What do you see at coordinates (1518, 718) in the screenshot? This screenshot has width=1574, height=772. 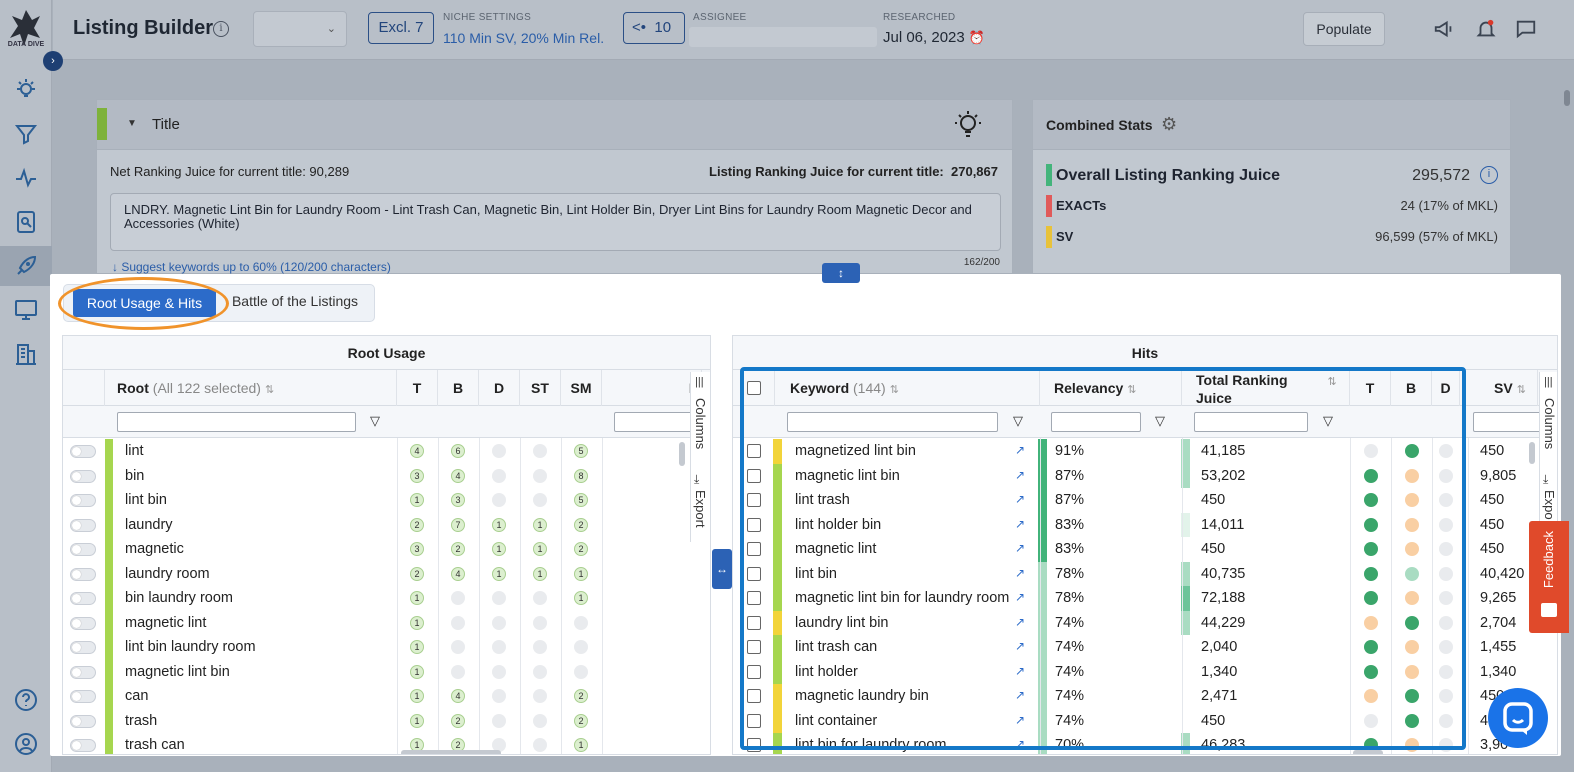 I see `support-chat-button` at bounding box center [1518, 718].